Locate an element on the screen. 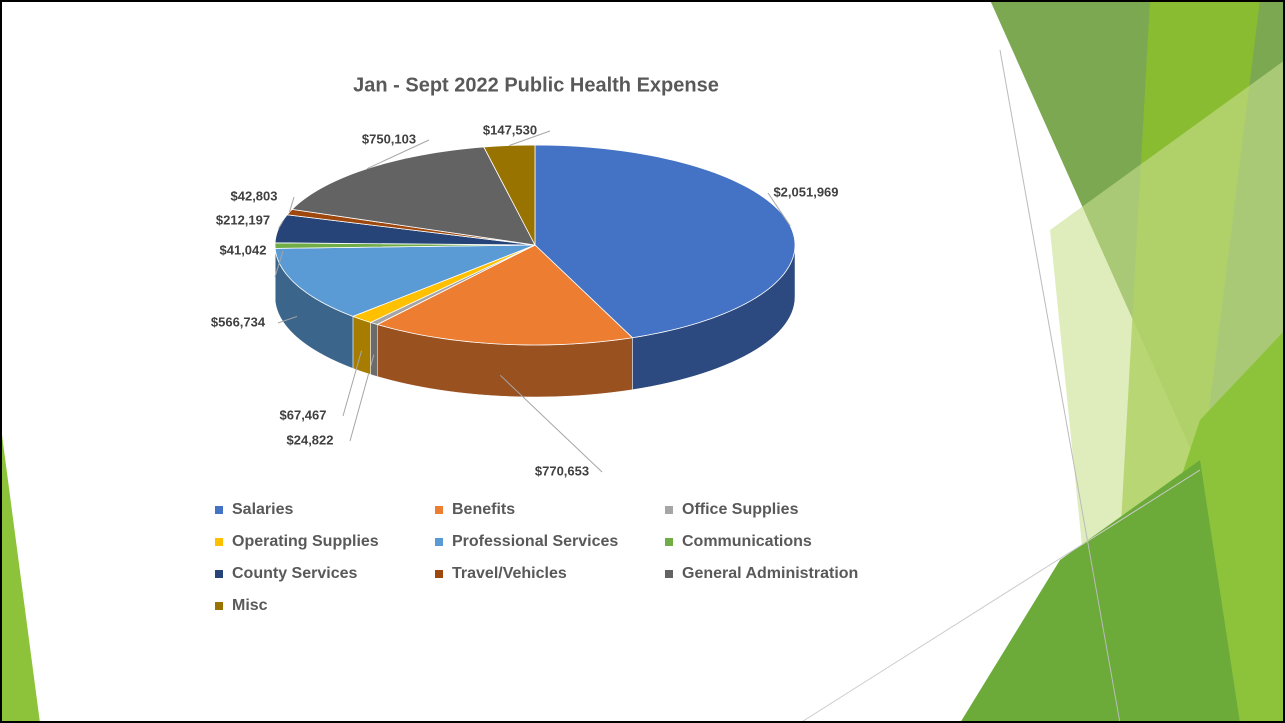  data-label: $212,197 is located at coordinates (243, 219).